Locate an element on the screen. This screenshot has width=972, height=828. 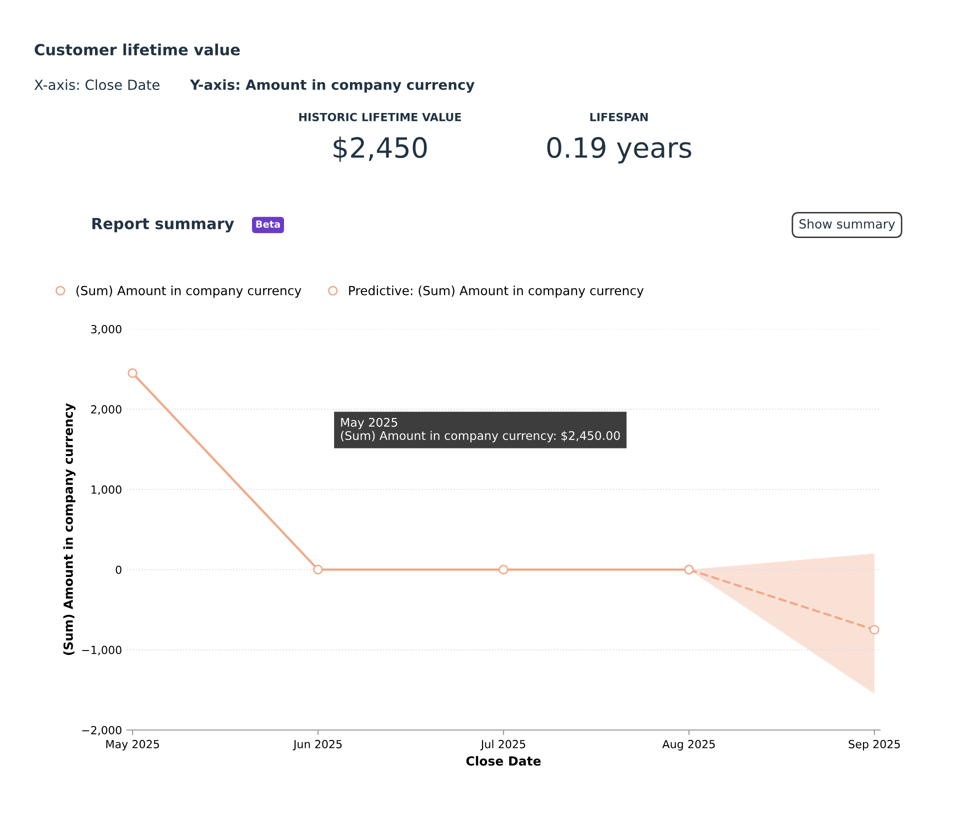
y-tick-label: 3,000 is located at coordinates (106, 329).